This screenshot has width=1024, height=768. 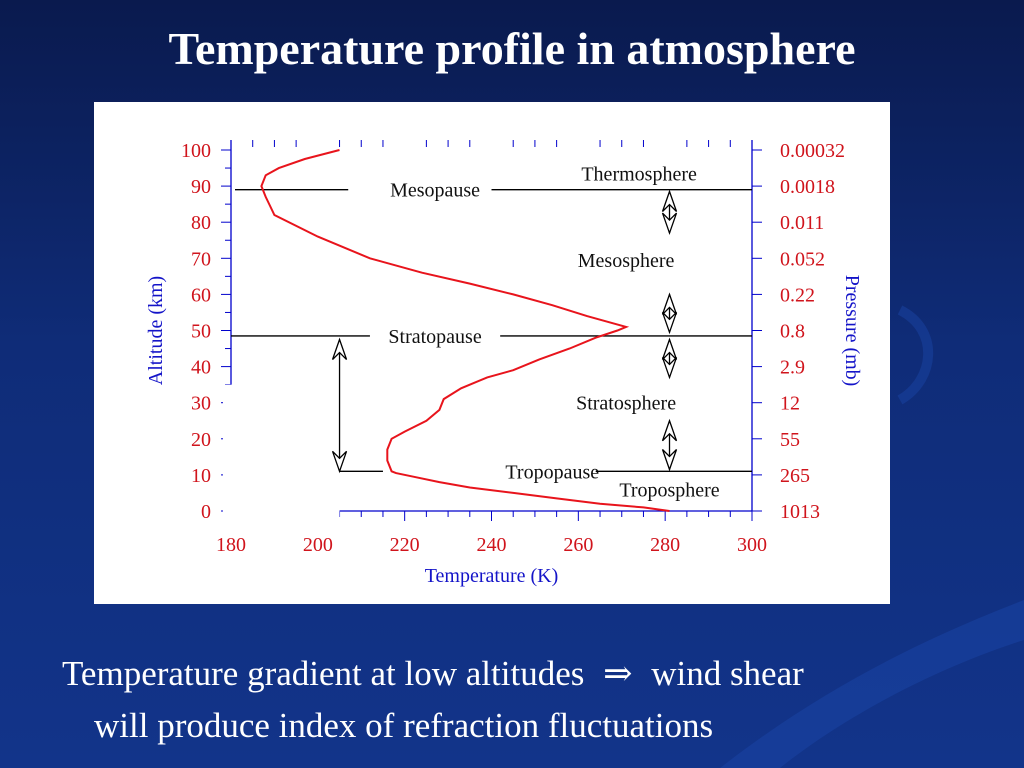 I want to click on x-tick-label: 240, so click(x=492, y=545).